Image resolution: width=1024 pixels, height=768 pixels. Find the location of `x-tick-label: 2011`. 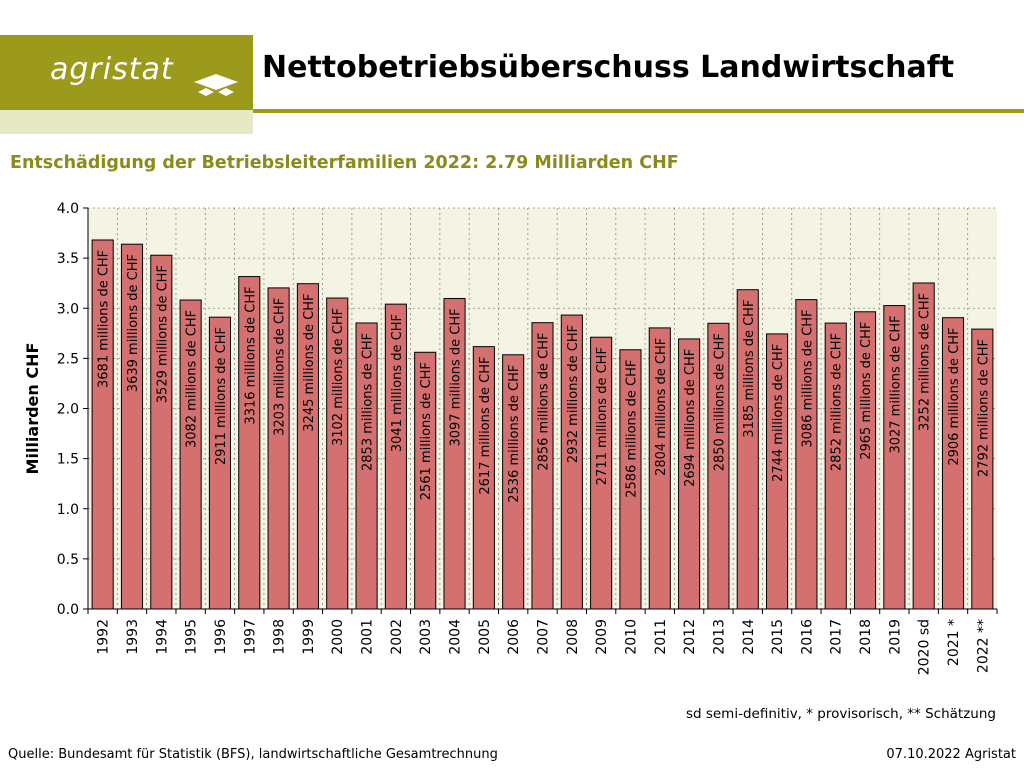

x-tick-label: 2011 is located at coordinates (661, 637).